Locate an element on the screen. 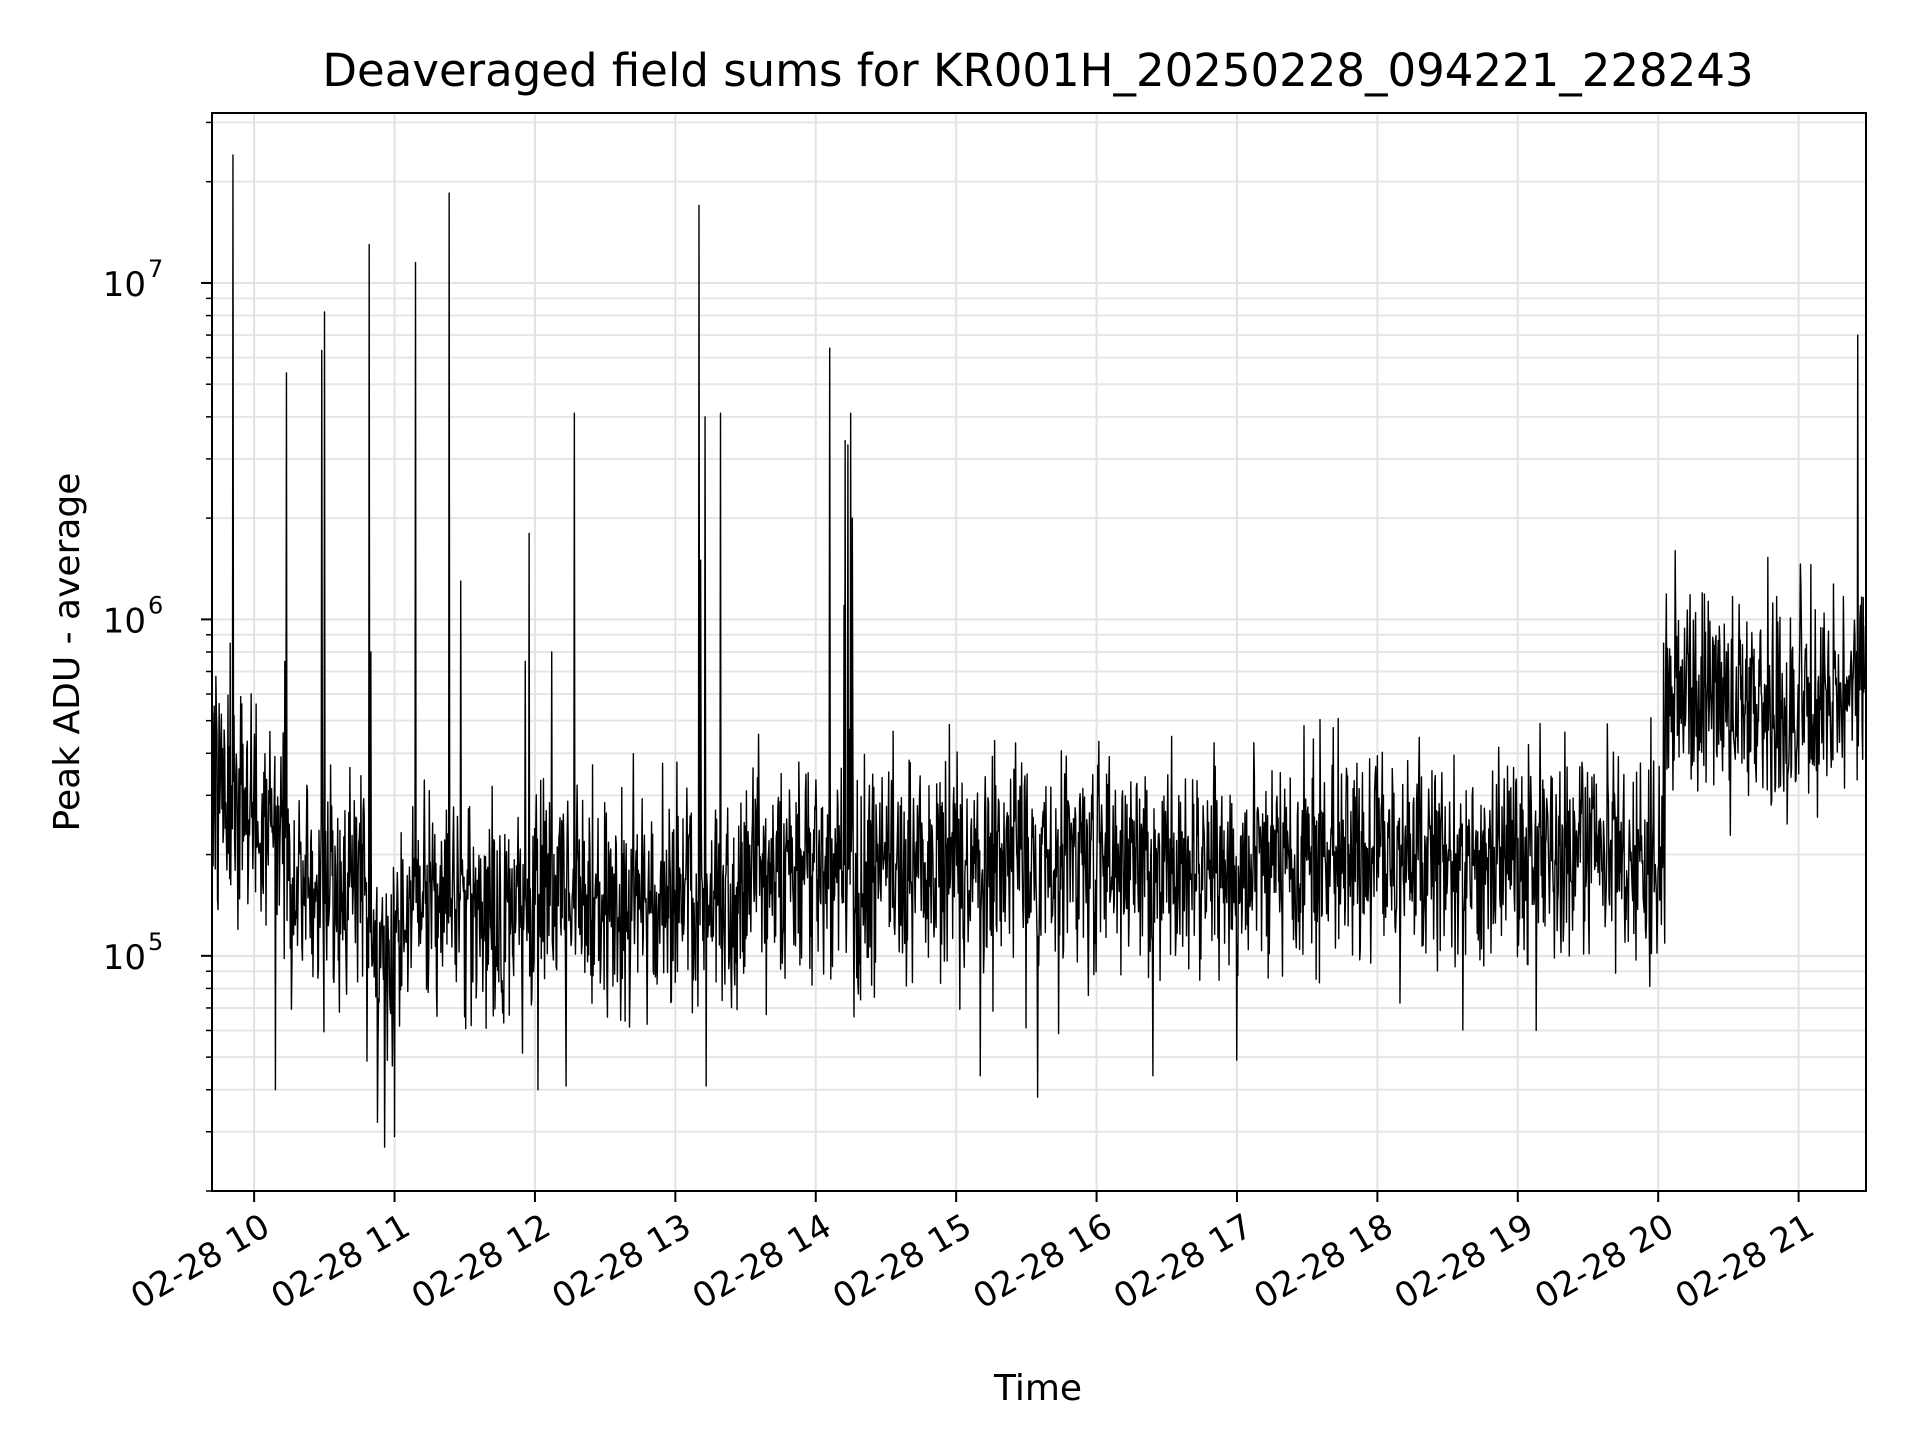 The height and width of the screenshot is (1440, 1920). y-tick-exponent: 6 is located at coordinates (155, 605).